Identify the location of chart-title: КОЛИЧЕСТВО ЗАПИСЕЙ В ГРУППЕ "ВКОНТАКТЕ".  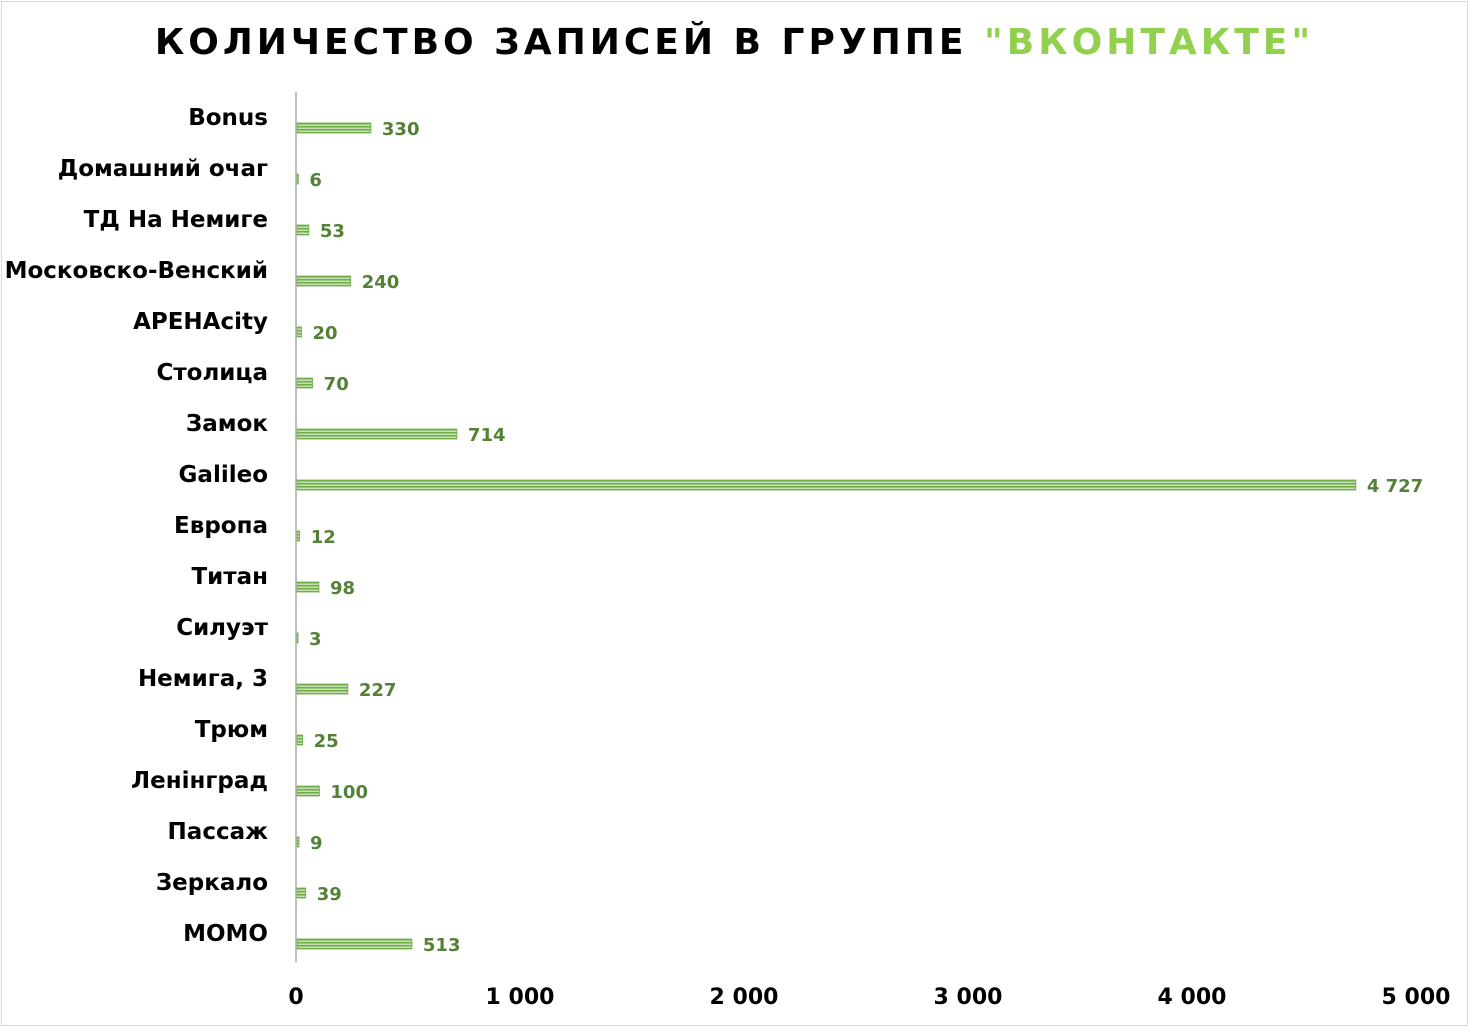
(734, 42).